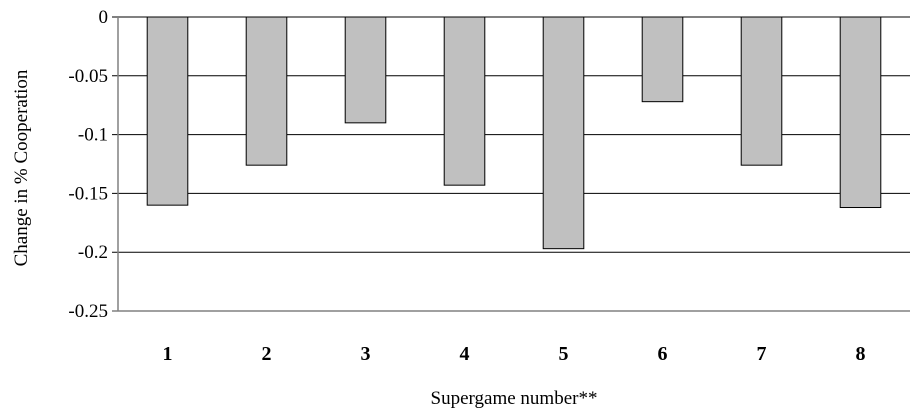 The height and width of the screenshot is (415, 914). Describe the element at coordinates (465, 354) in the screenshot. I see `x-category-label: 4` at that location.